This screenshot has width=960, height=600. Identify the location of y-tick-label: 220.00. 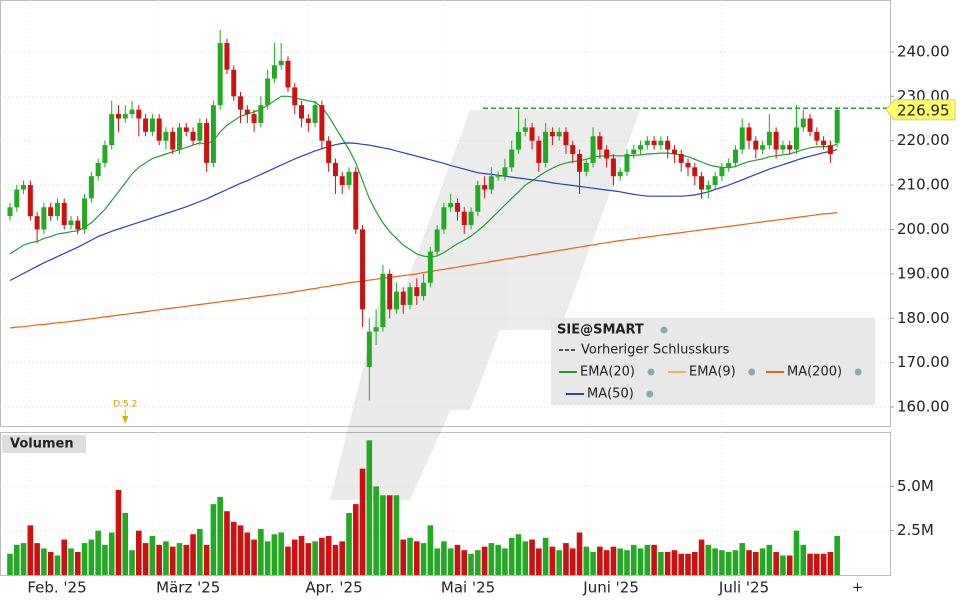
(923, 140).